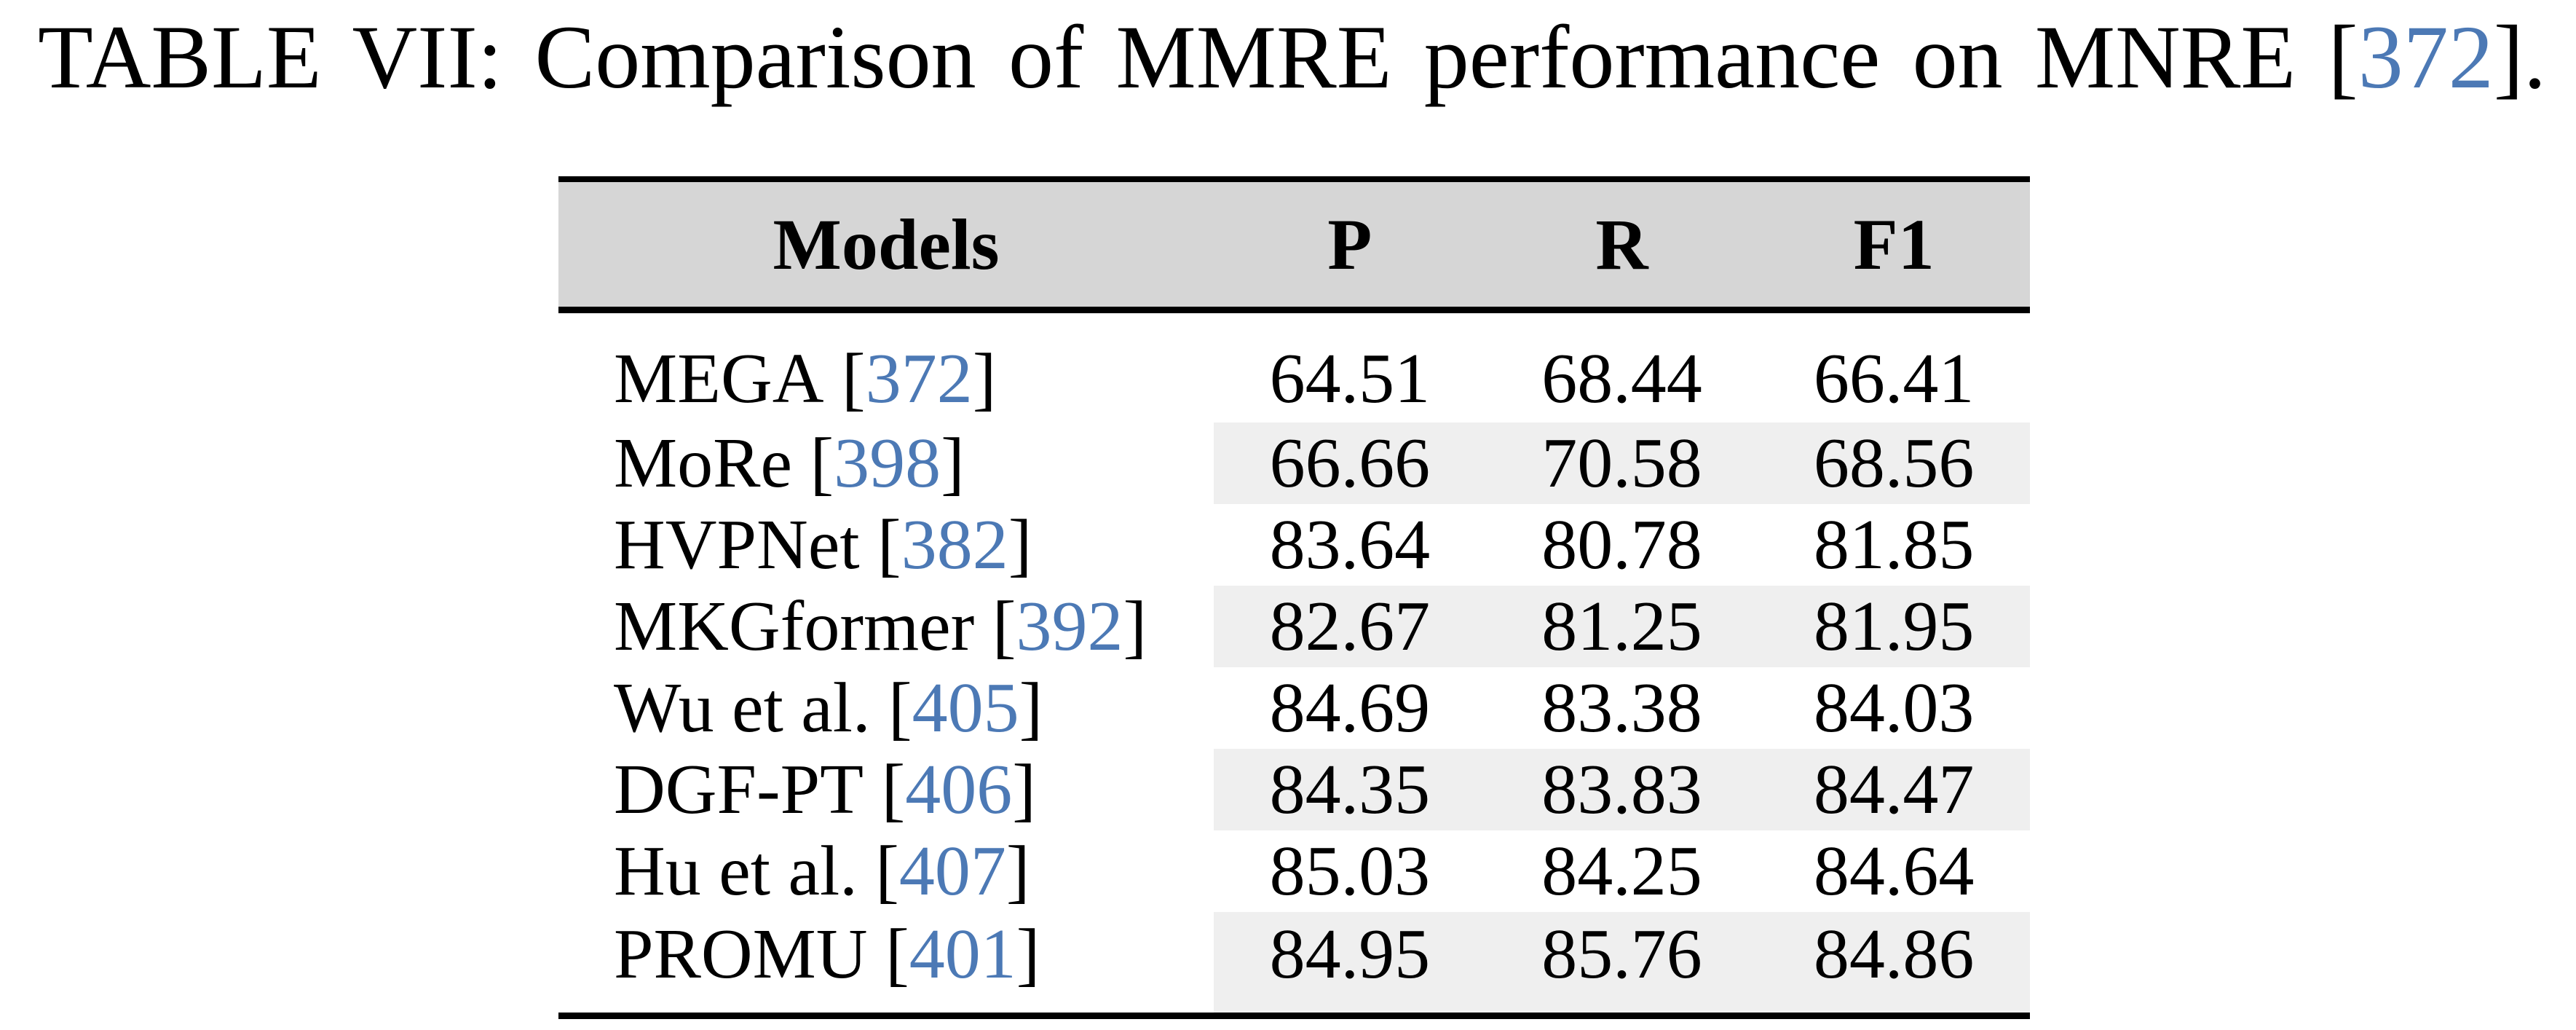 The height and width of the screenshot is (1030, 2576). Describe the element at coordinates (1894, 708) in the screenshot. I see `f1-value: 84.03` at that location.